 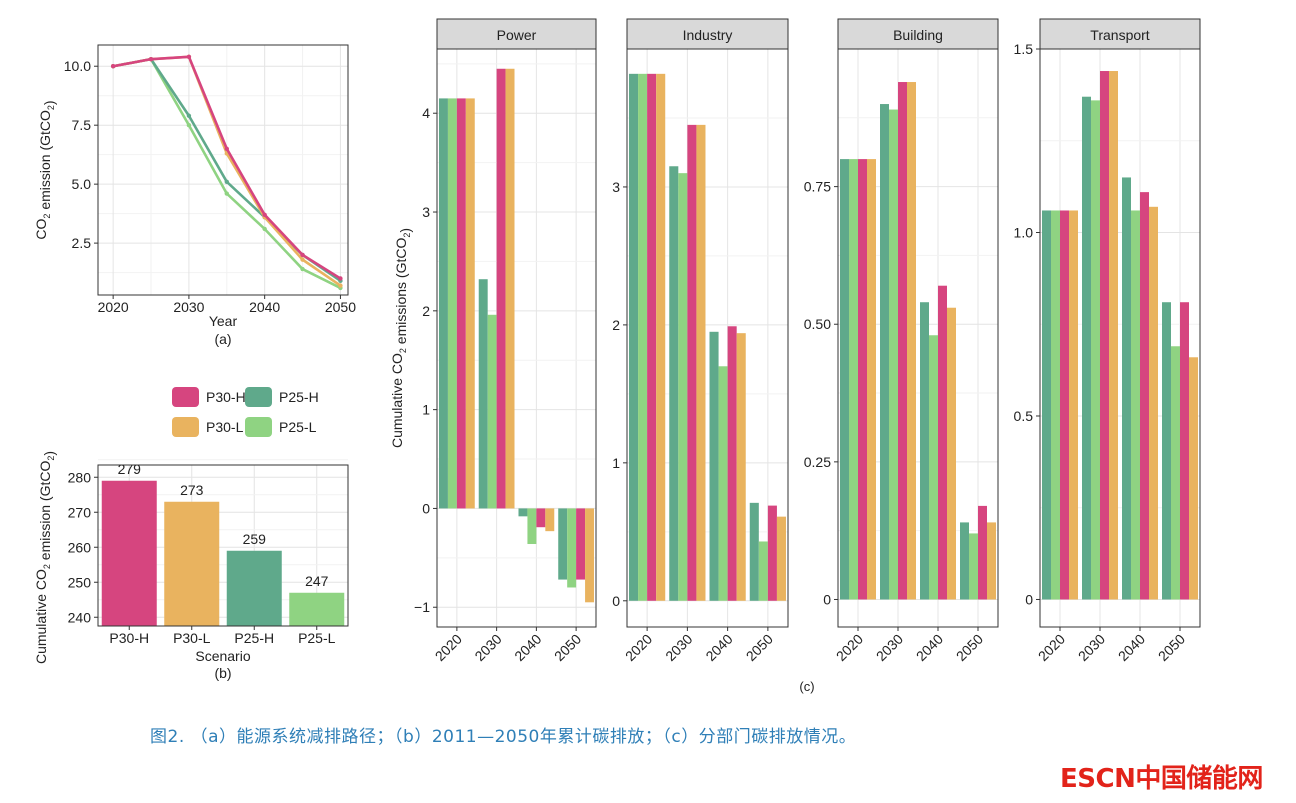 What do you see at coordinates (258, 397) in the screenshot?
I see `legend-swatch-p25-h` at bounding box center [258, 397].